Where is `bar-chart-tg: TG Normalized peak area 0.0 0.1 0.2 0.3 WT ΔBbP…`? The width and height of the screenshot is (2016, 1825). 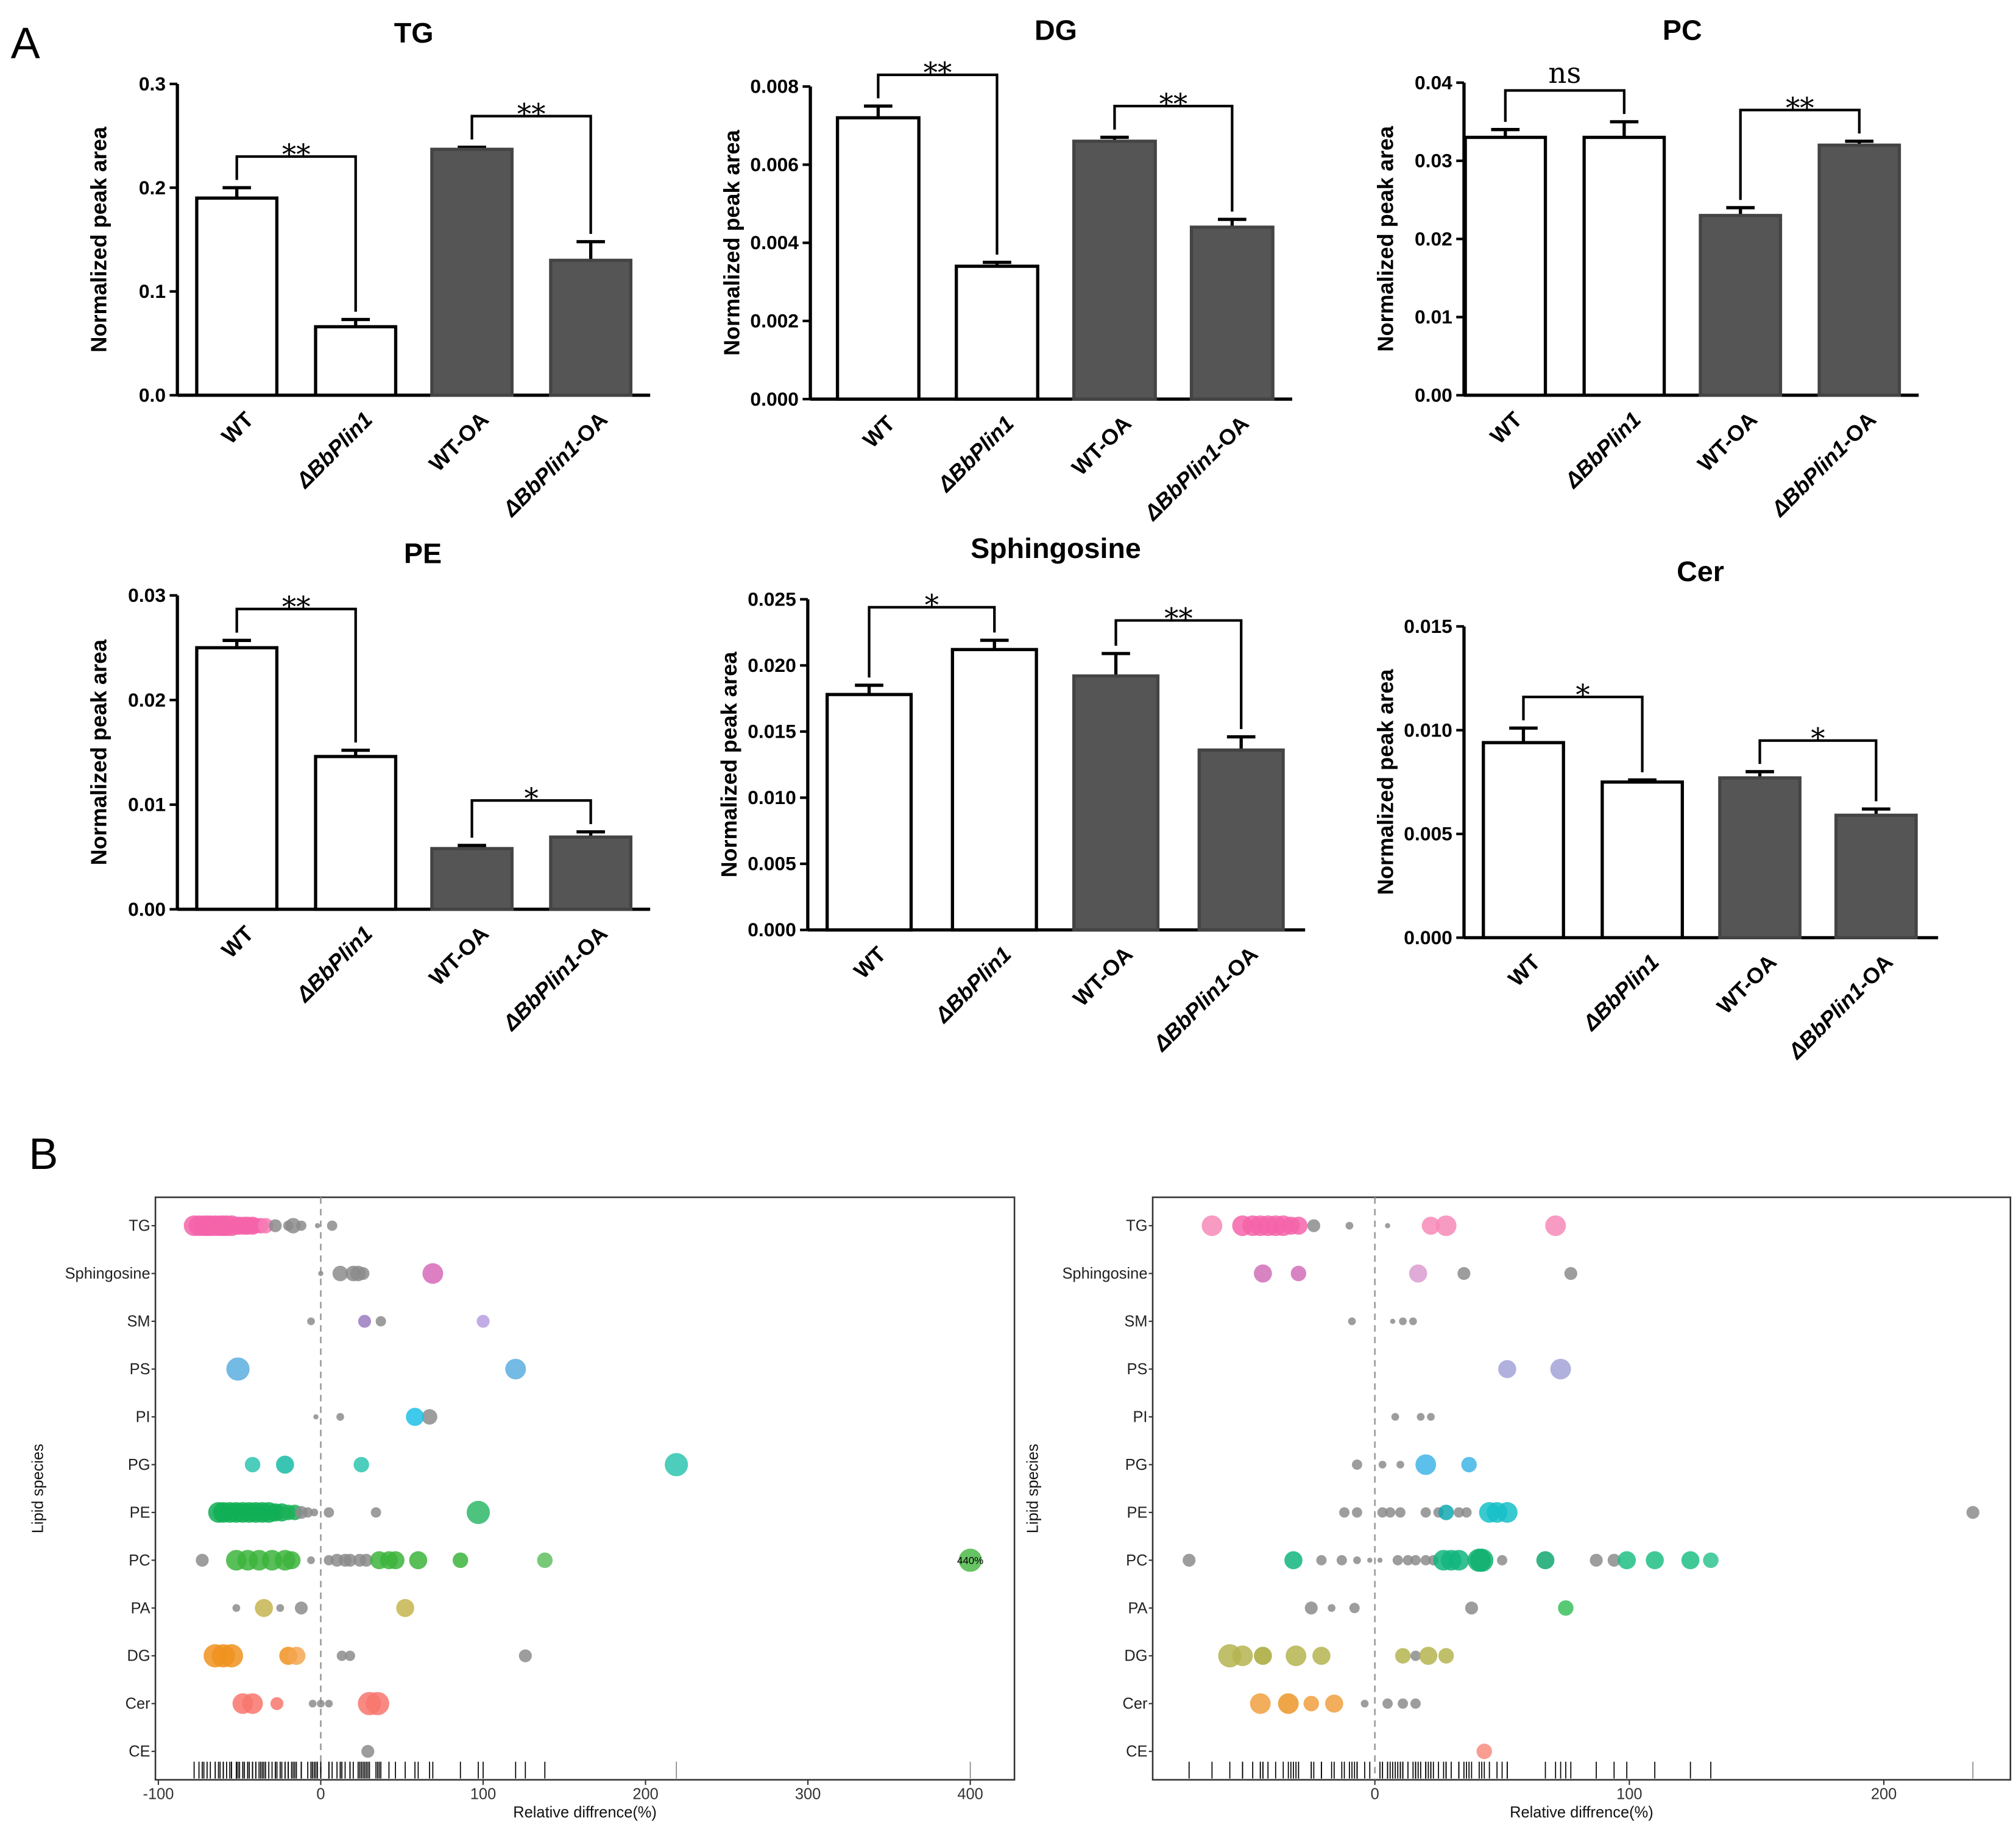 bar-chart-tg: TG Normalized peak area 0.0 0.1 0.2 0.3 WT ΔBbP… is located at coordinates (369, 269).